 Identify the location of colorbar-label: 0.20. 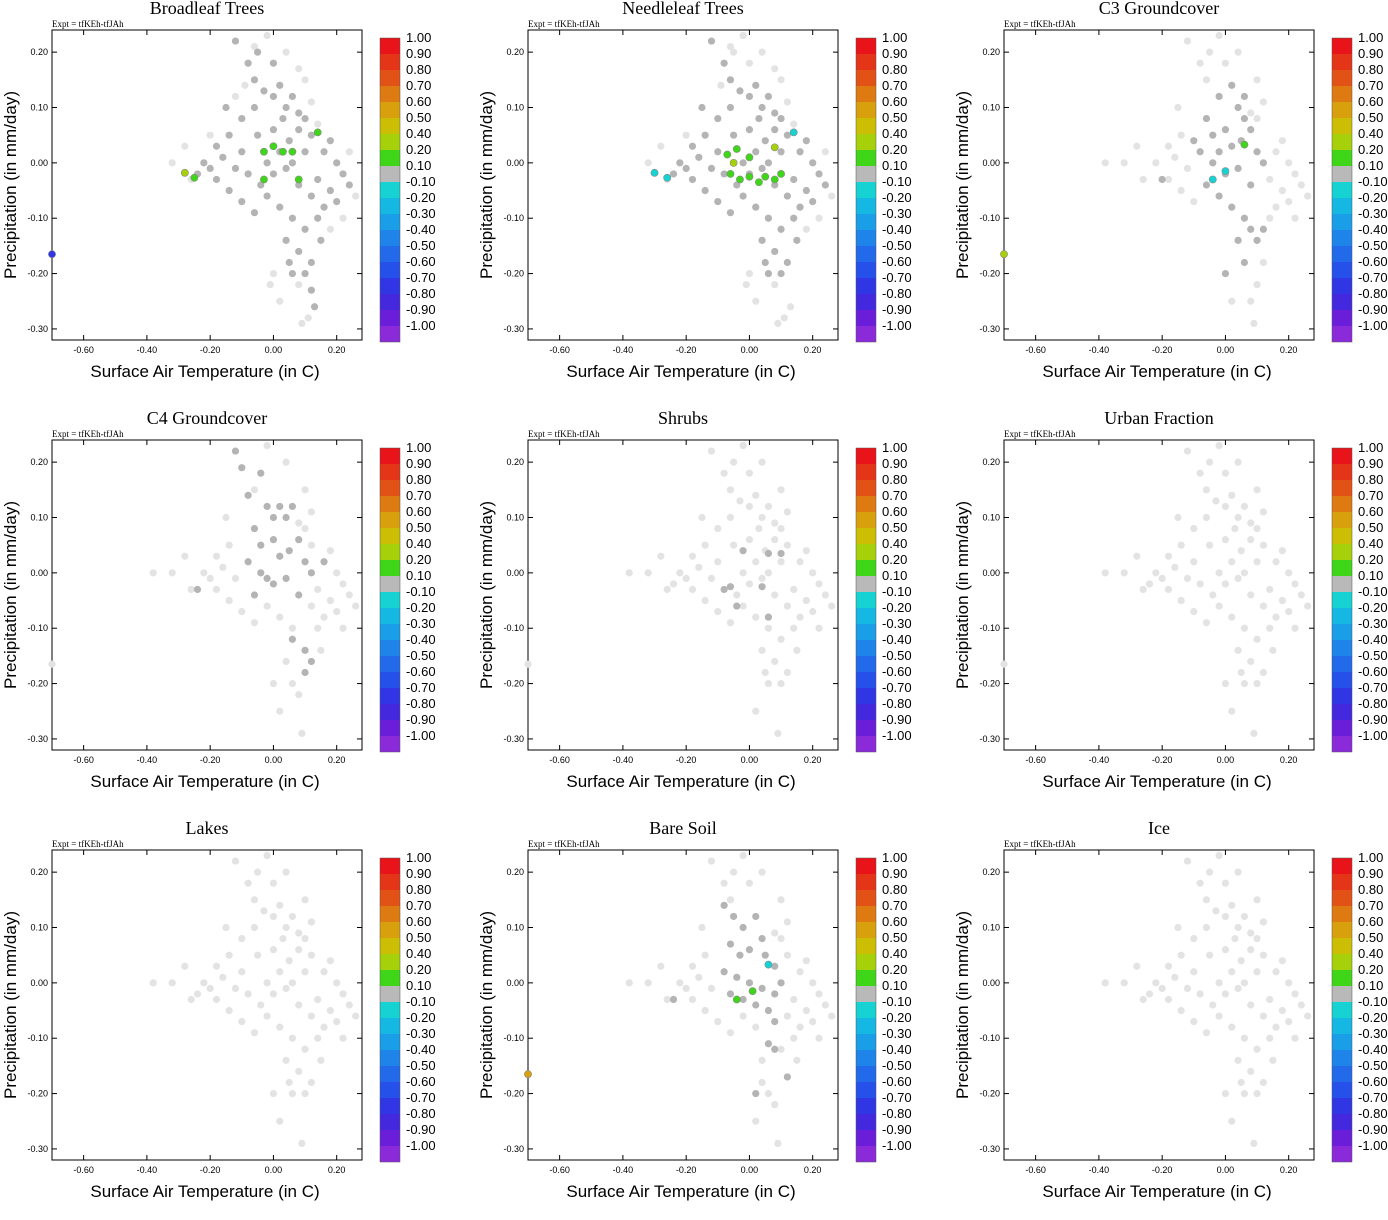
(418, 559).